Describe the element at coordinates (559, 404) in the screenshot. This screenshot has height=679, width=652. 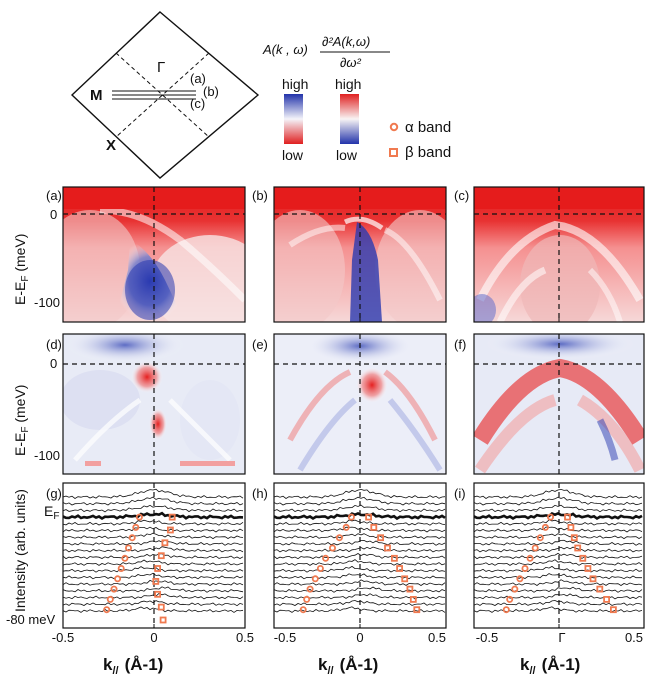
I see `panel-f` at that location.